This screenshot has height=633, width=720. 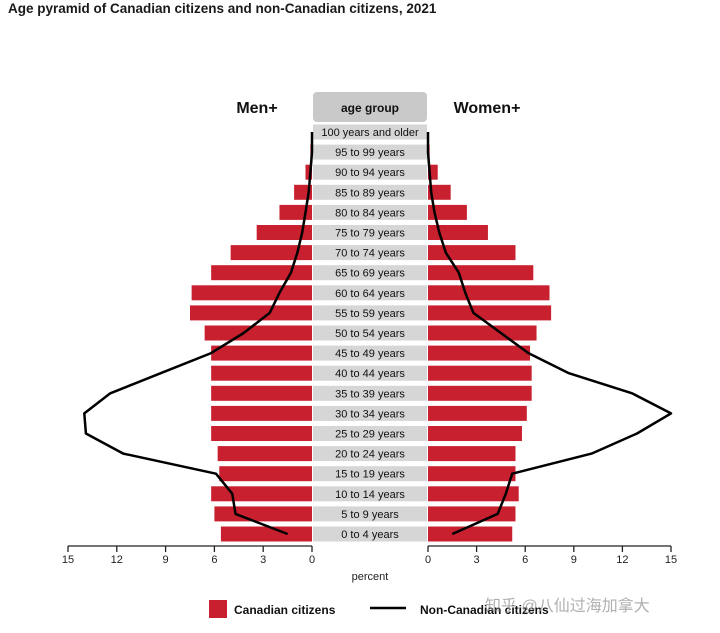 I want to click on tick-label-right: 3, so click(x=477, y=560).